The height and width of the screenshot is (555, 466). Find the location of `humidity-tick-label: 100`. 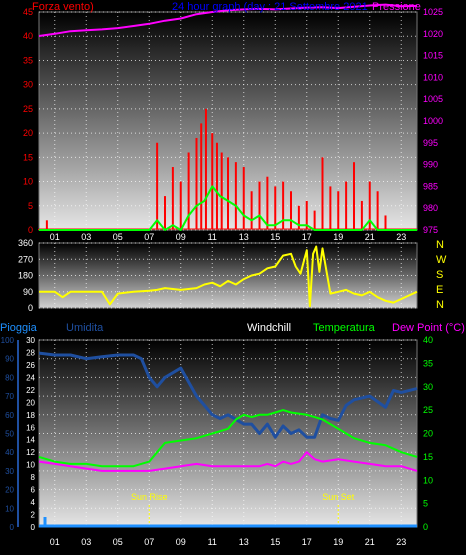

humidity-tick-label: 100 is located at coordinates (8, 340).